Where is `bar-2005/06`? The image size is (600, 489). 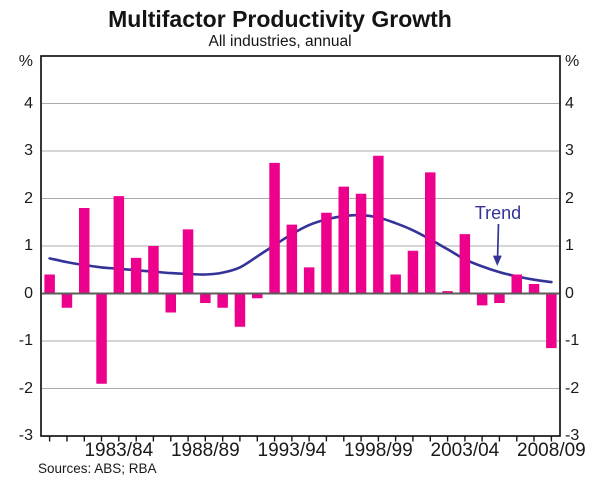
bar-2005/06 is located at coordinates (499, 298).